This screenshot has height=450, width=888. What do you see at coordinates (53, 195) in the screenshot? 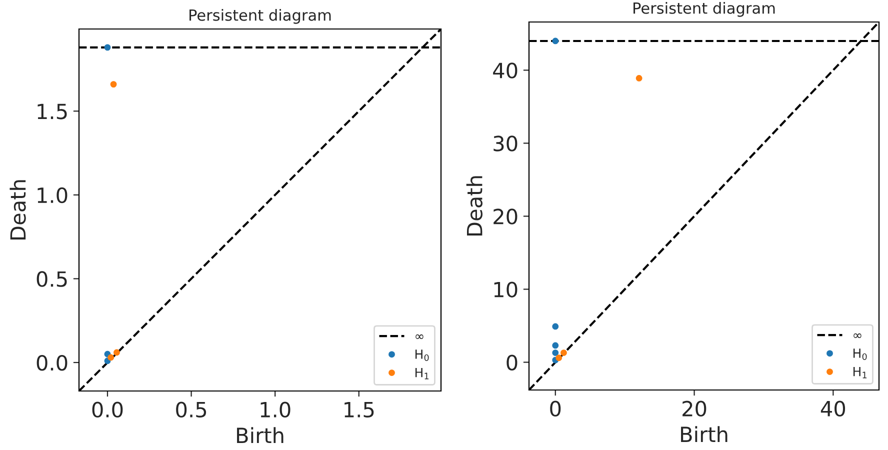
I see `y-tick-label: 1.0` at bounding box center [53, 195].